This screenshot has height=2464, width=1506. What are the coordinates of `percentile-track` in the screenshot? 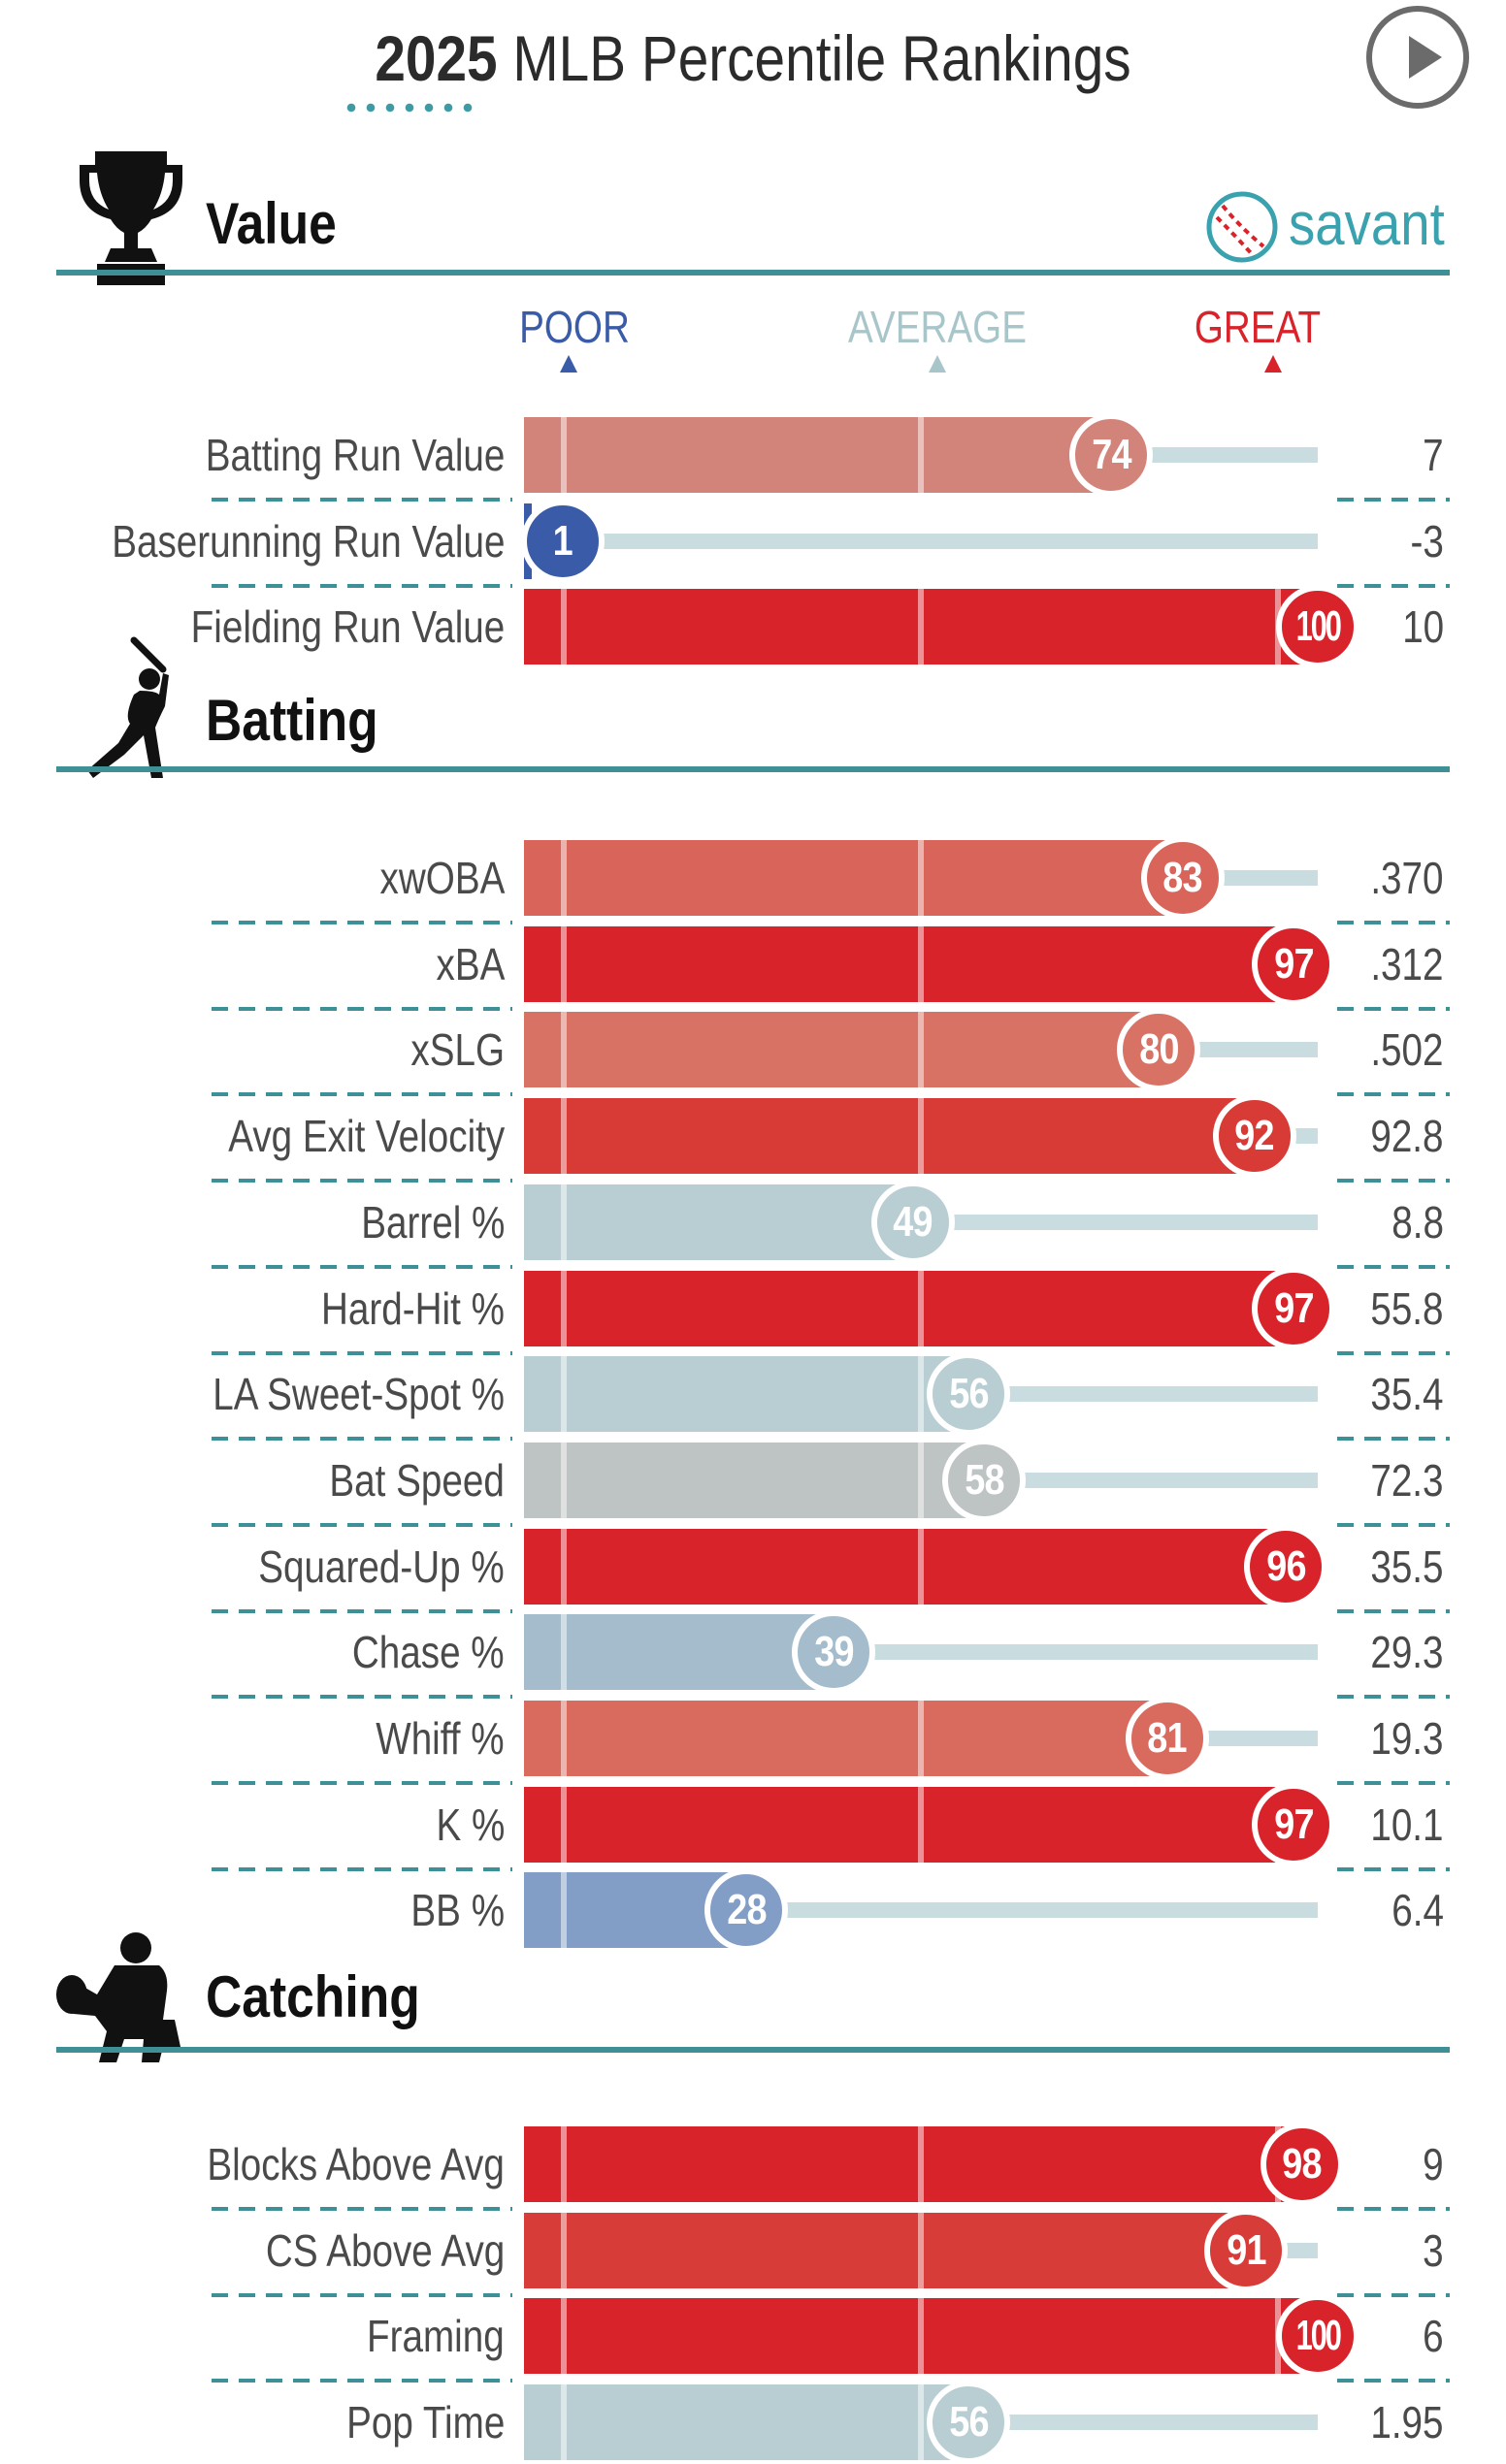 It's located at (921, 541).